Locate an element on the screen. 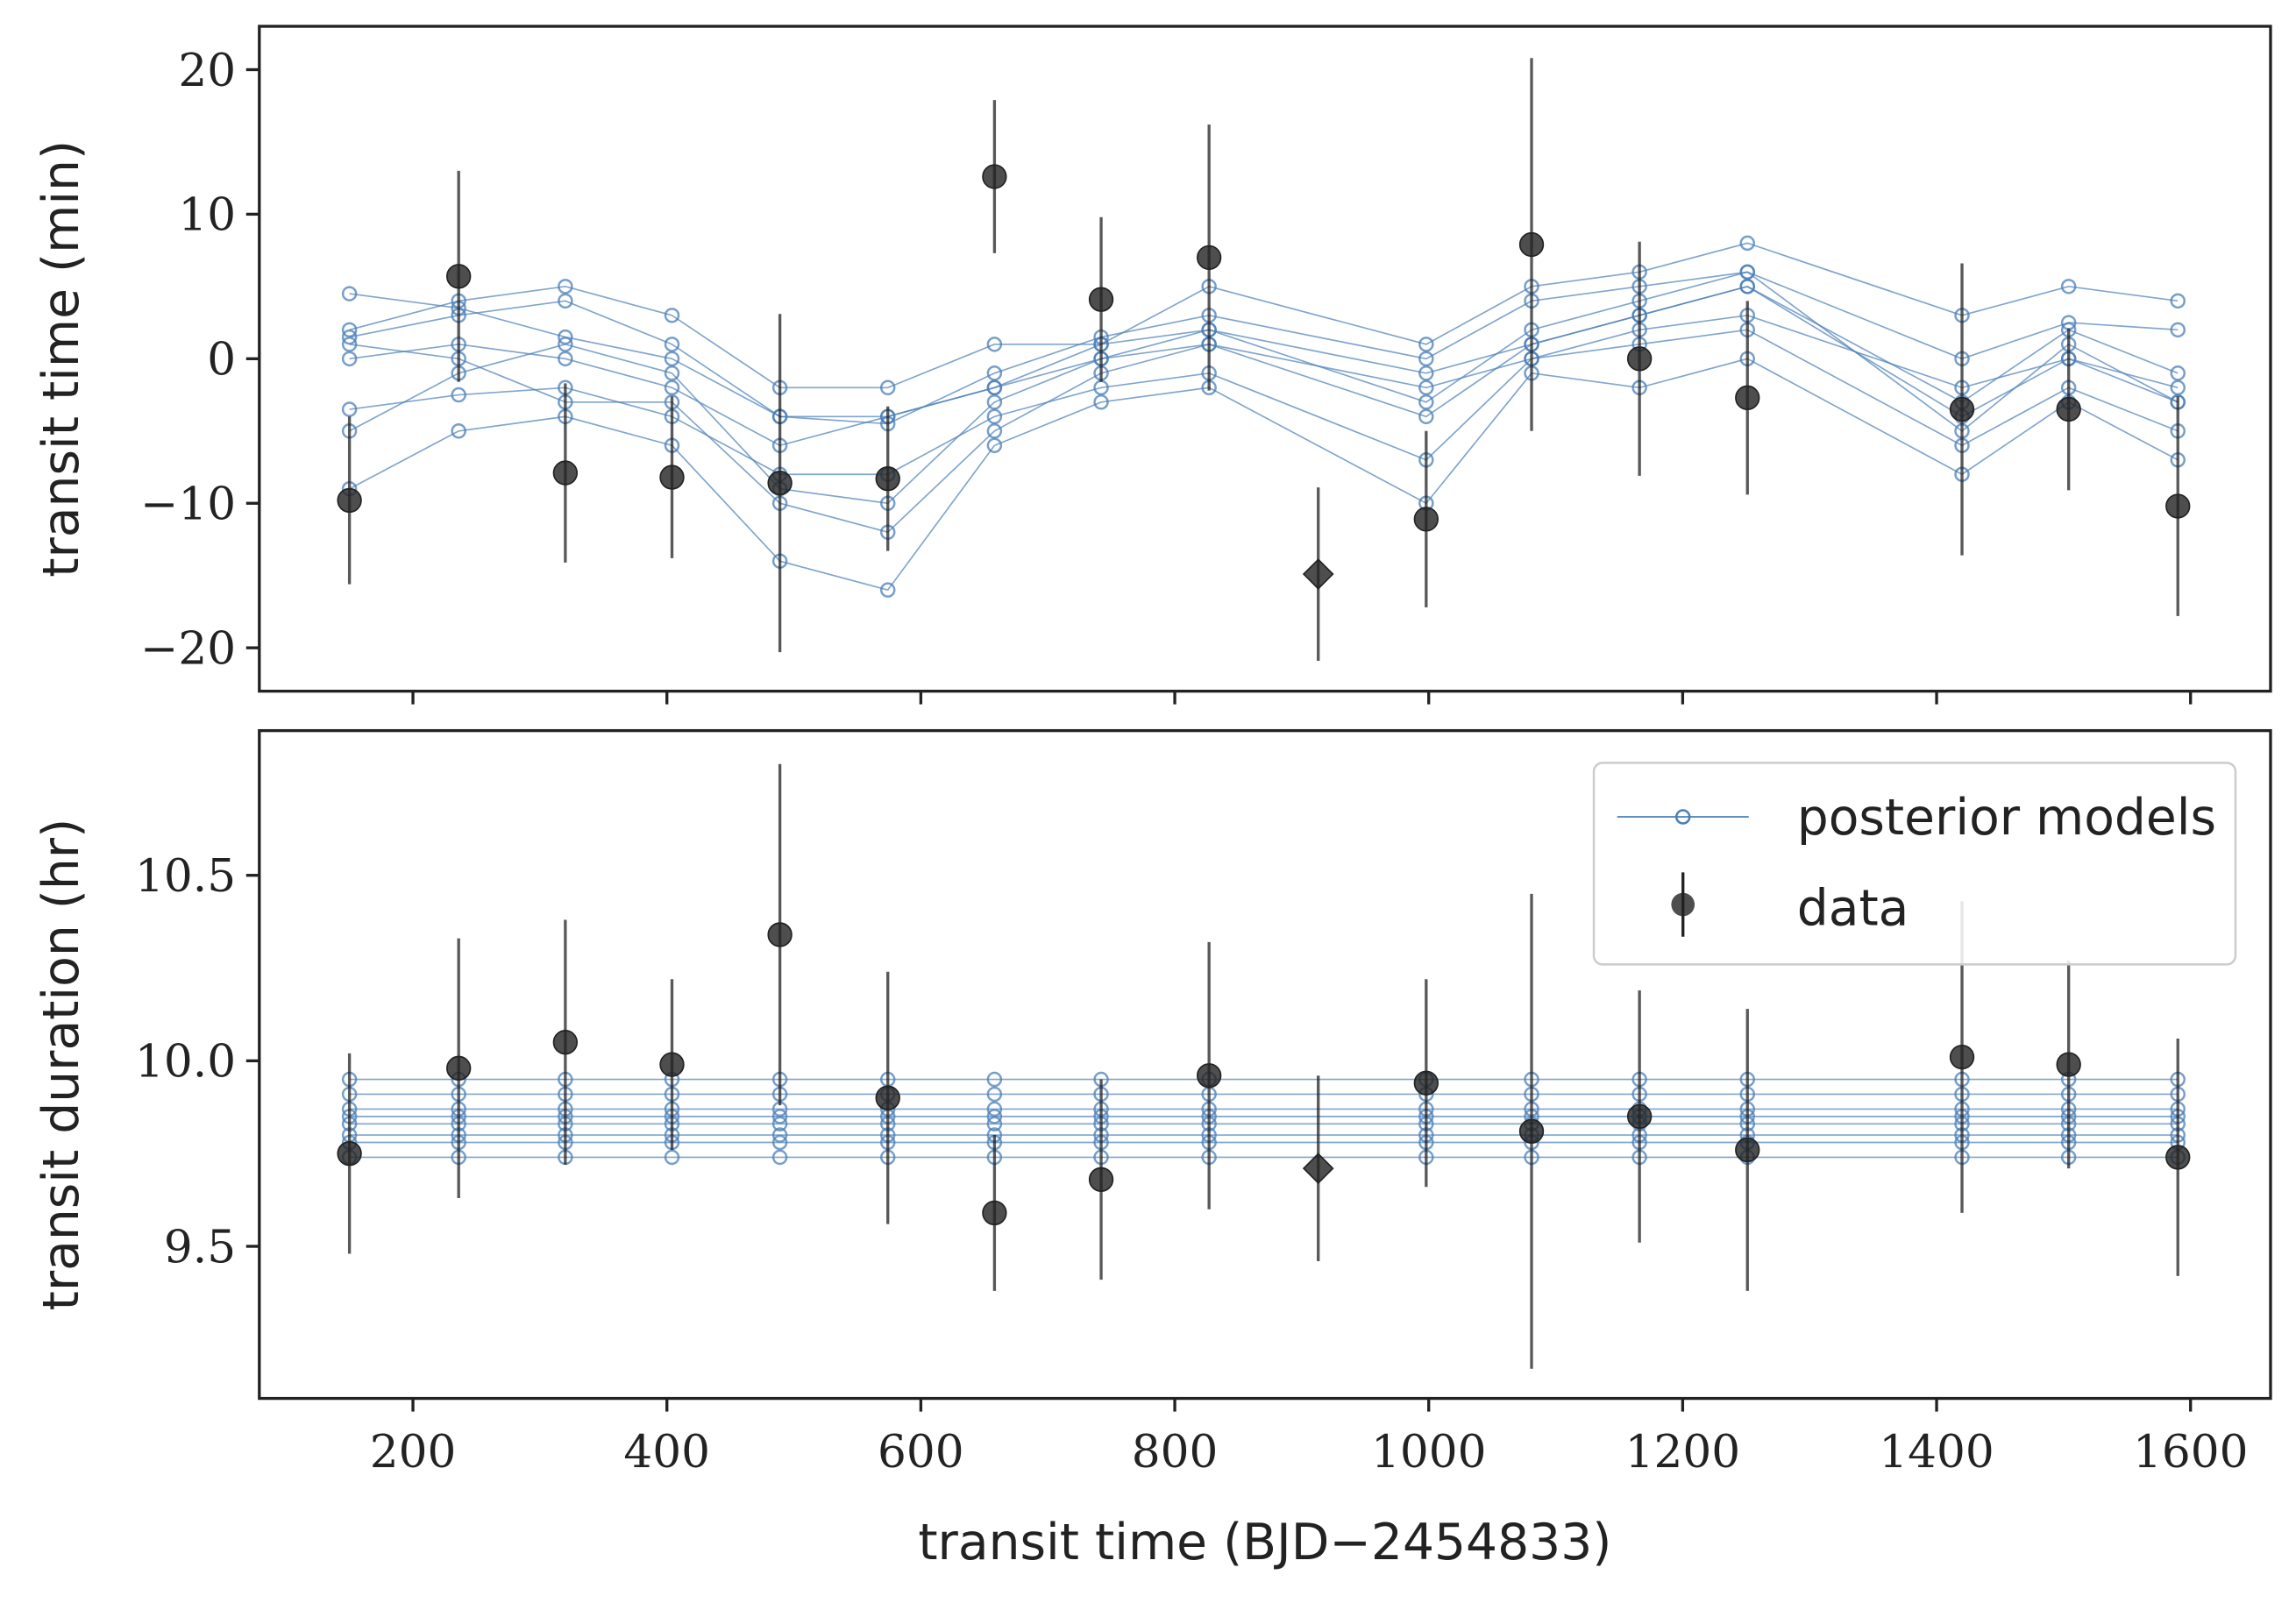  y-tick-label: 10.0 is located at coordinates (185, 1062).